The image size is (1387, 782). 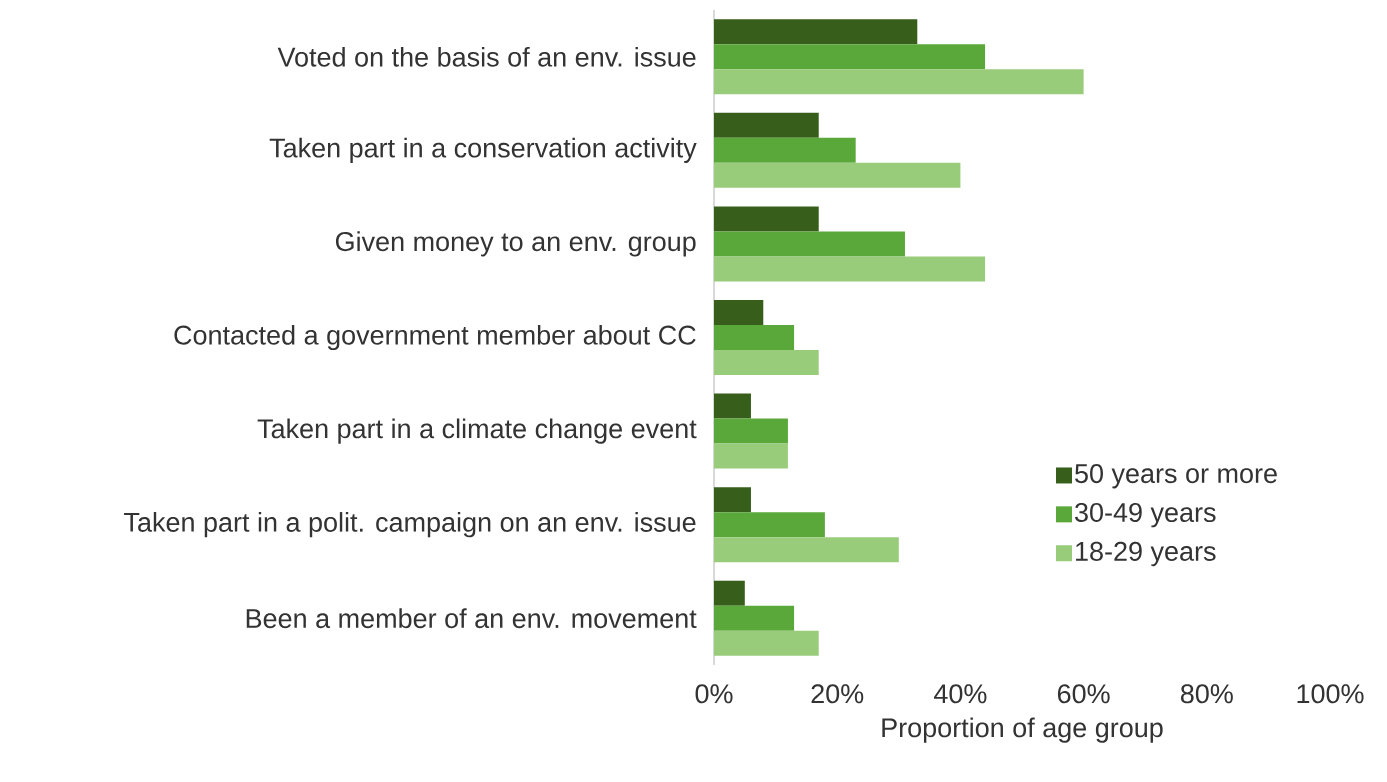 What do you see at coordinates (714, 694) in the screenshot?
I see `x-tick-label: 0%` at bounding box center [714, 694].